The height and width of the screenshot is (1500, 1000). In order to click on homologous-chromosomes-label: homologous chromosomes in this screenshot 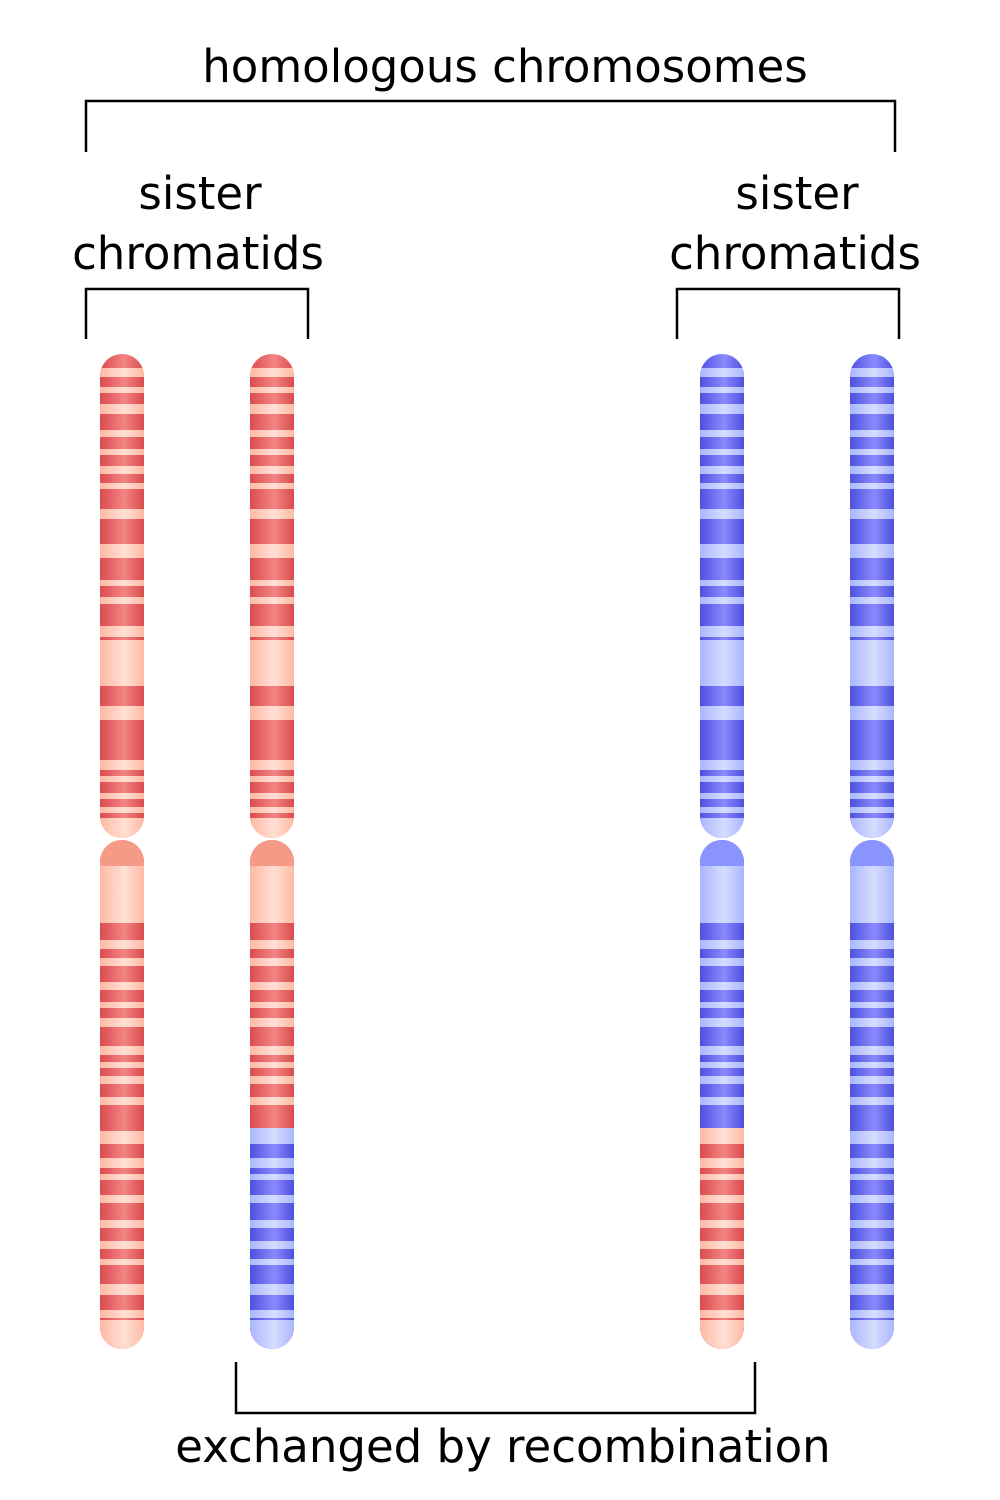, I will do `click(504, 66)`.